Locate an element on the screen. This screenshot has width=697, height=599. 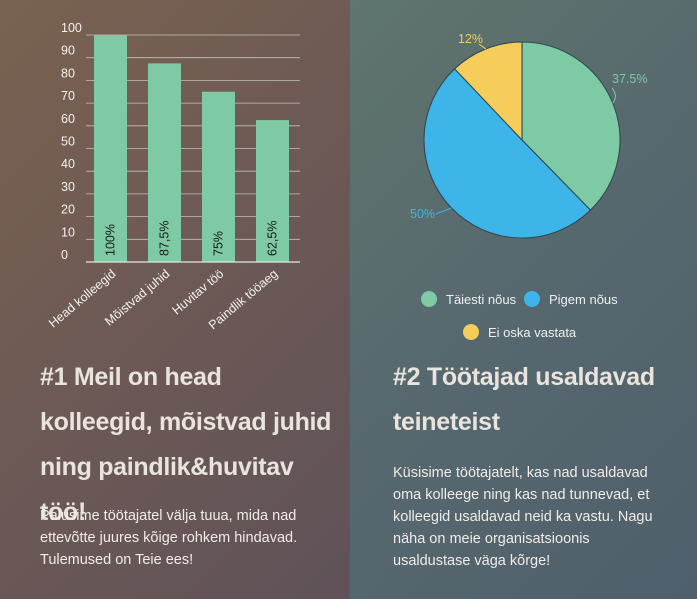
bar-data-label: 87,5% is located at coordinates (165, 238).